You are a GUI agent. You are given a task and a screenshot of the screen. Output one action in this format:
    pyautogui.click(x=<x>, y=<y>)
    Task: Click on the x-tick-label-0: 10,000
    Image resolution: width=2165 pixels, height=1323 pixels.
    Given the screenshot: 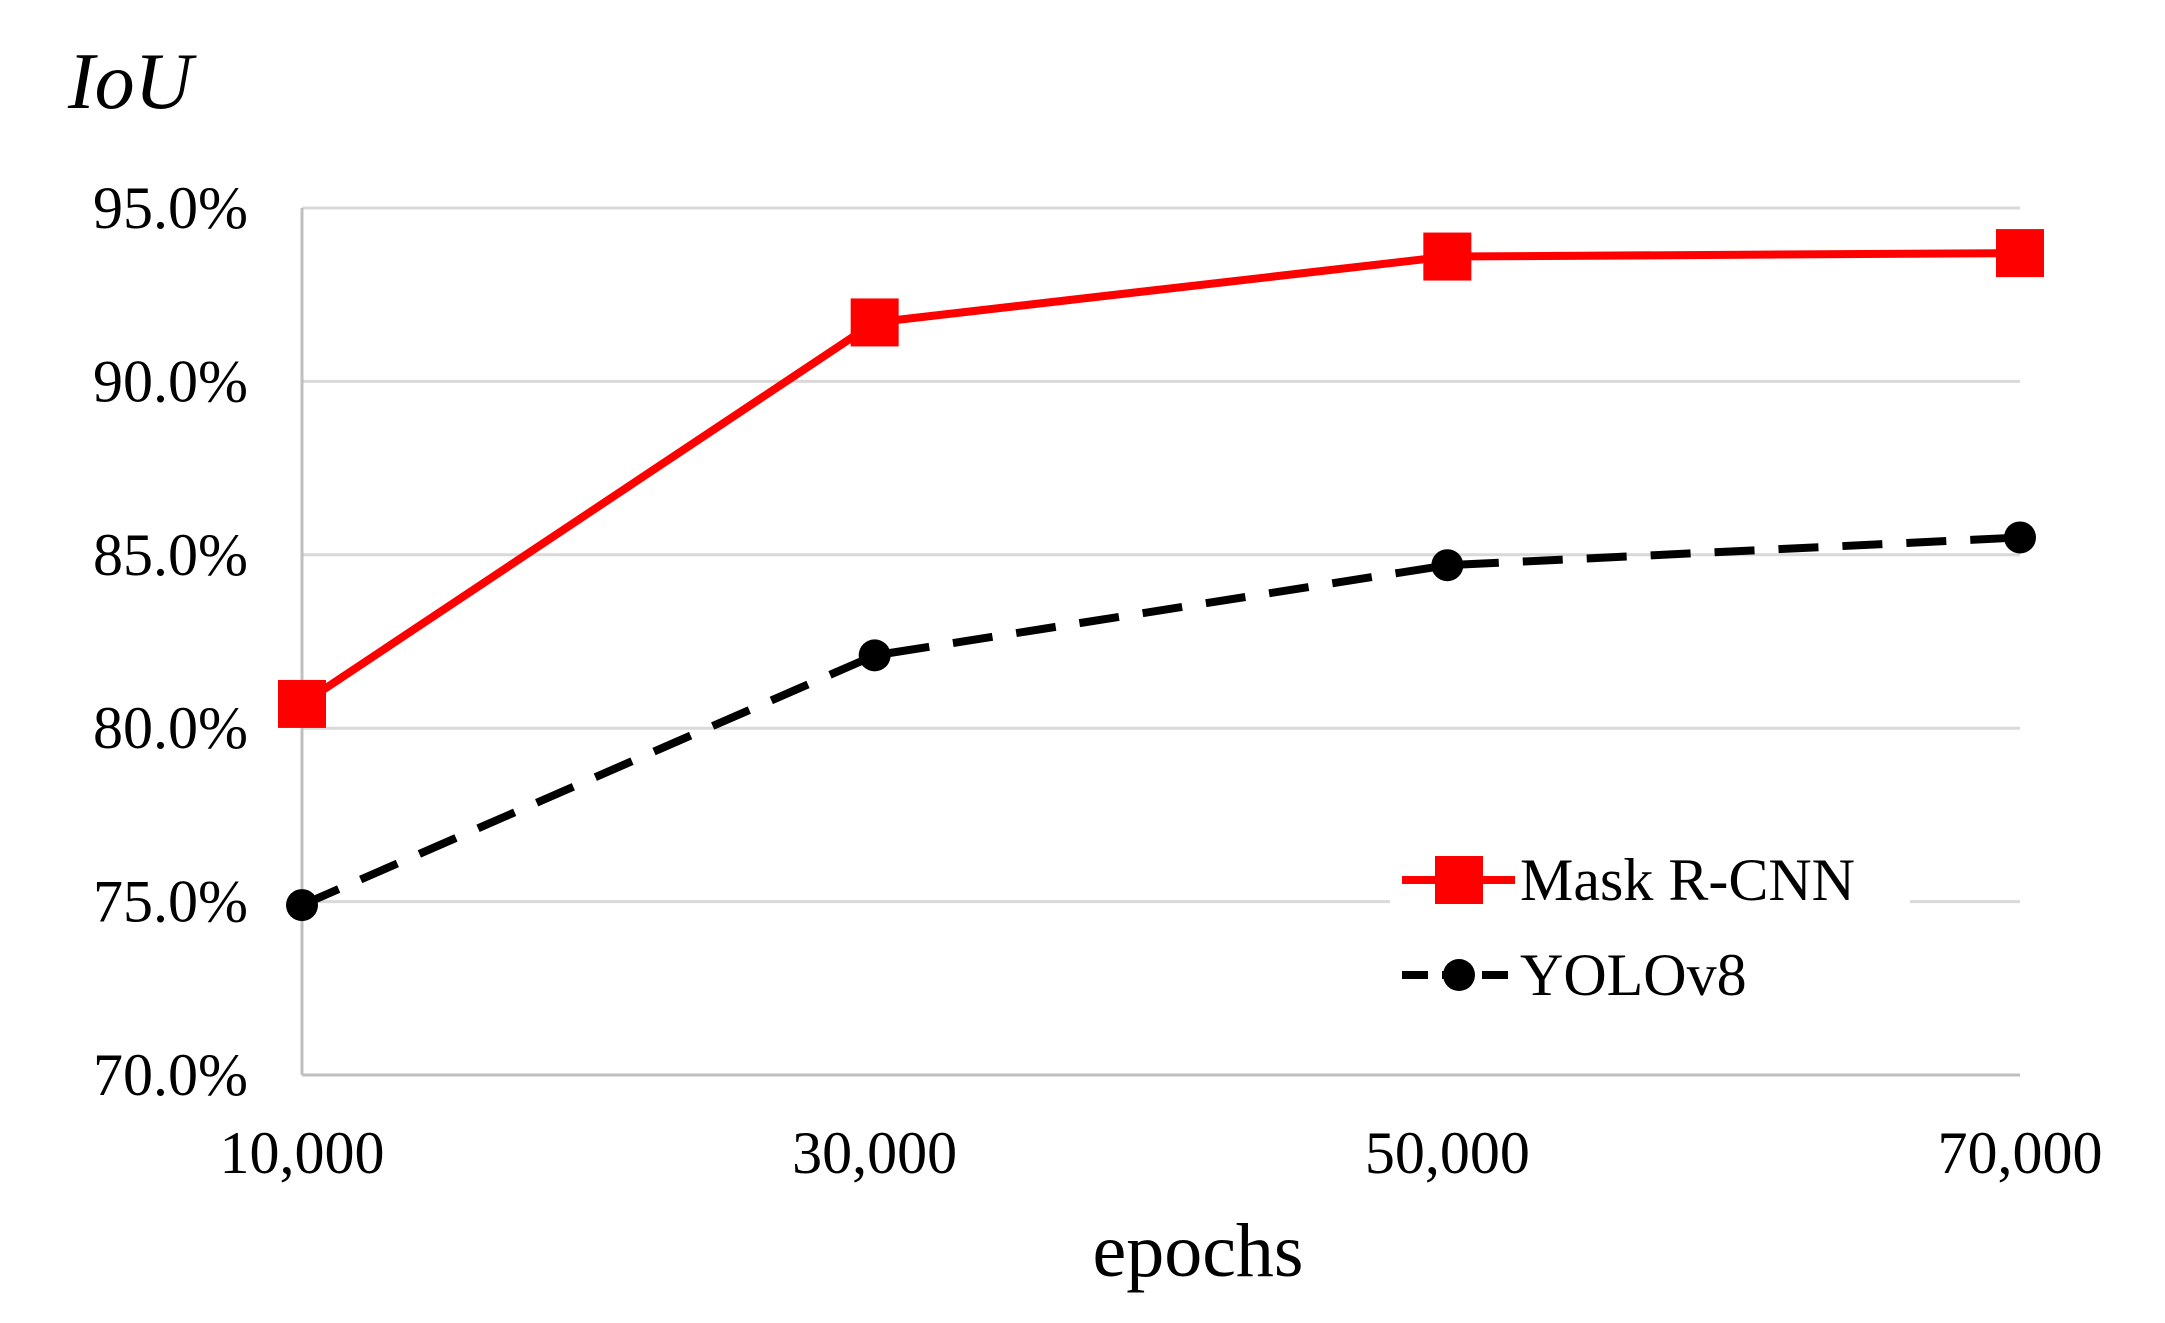 What is the action you would take?
    pyautogui.click(x=302, y=1153)
    